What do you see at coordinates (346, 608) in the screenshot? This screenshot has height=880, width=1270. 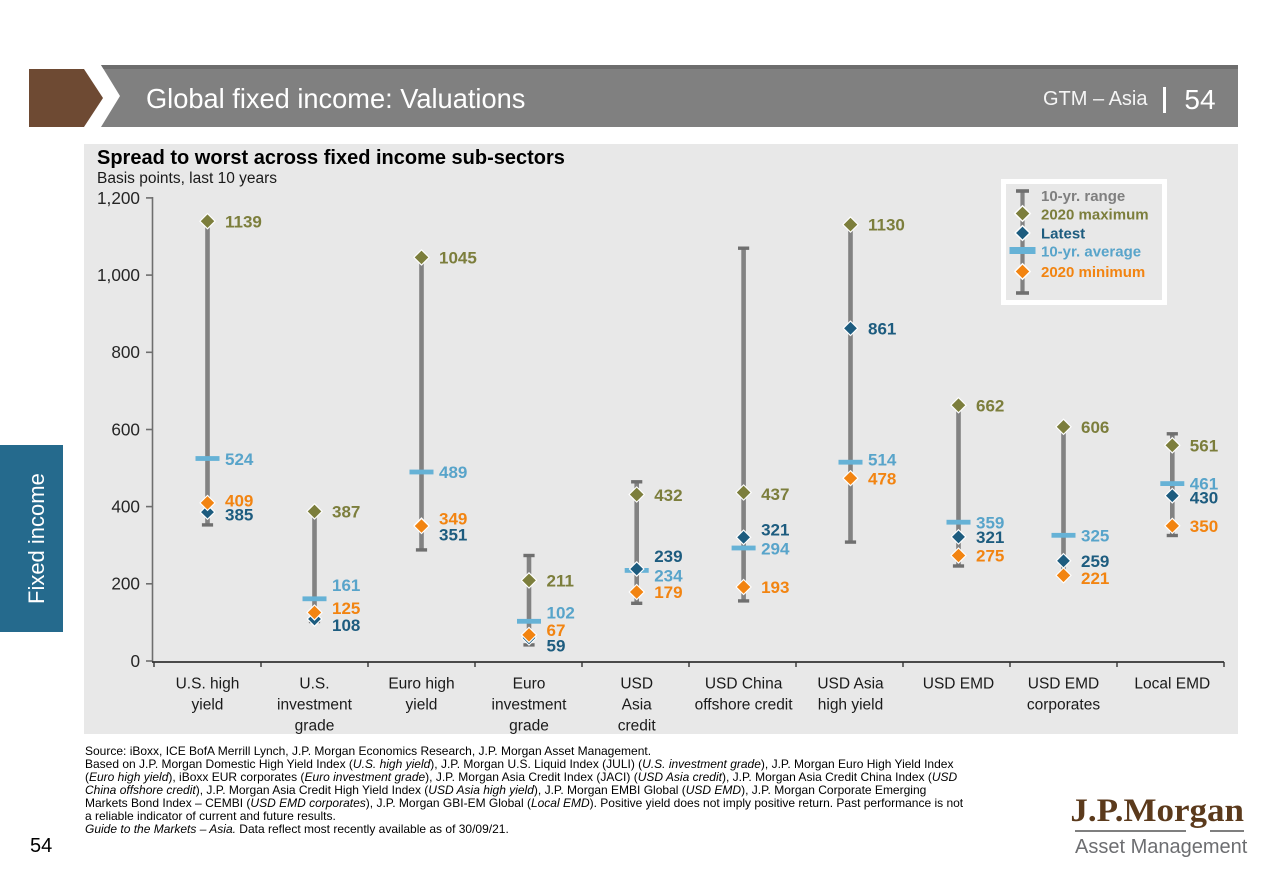 I see `svg-text: 125` at bounding box center [346, 608].